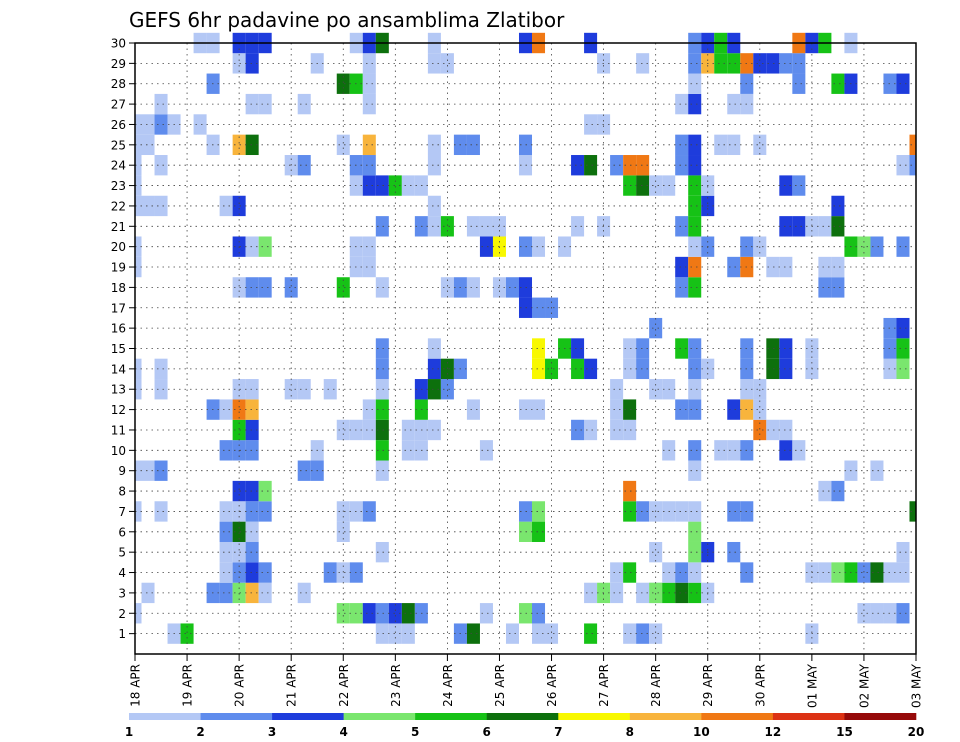  I want to click on cell-m26-t1, so click(148, 124).